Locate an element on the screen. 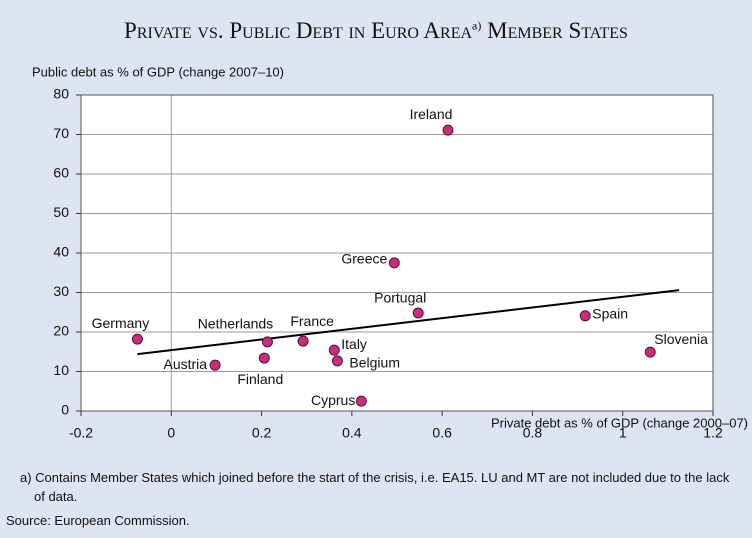 The height and width of the screenshot is (538, 752). point-label: Austria is located at coordinates (185, 364).